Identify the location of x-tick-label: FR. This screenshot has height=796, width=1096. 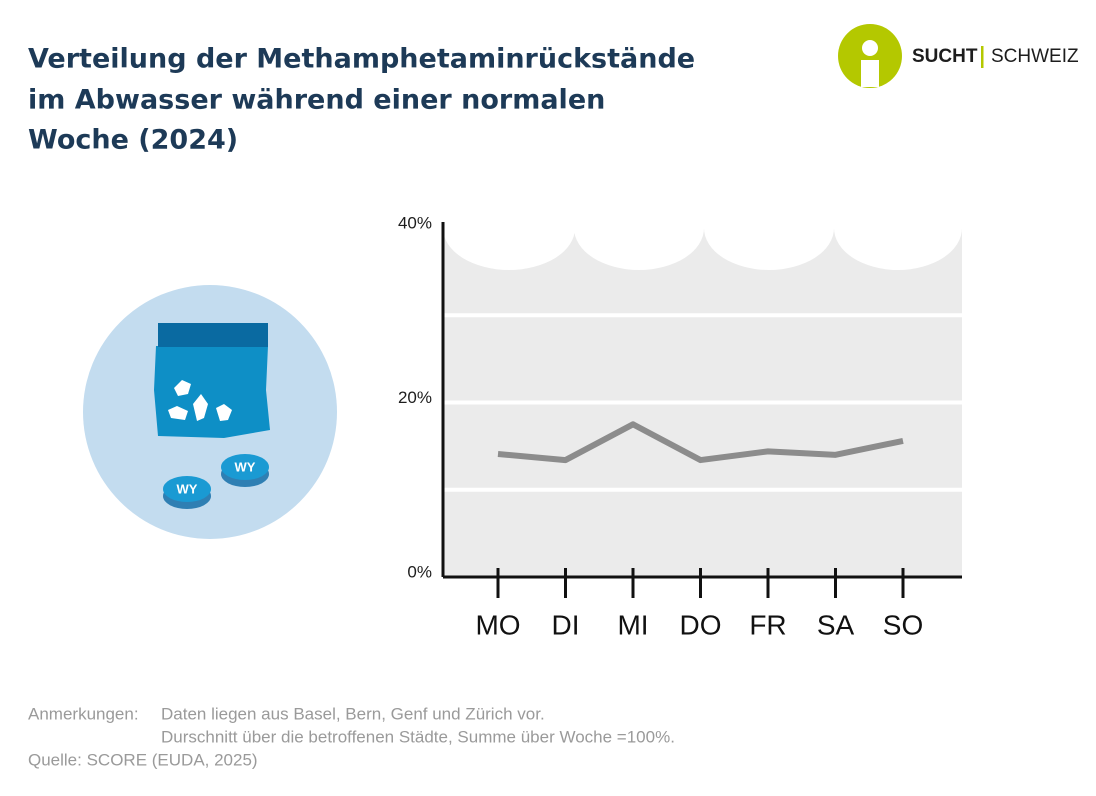
(767, 624).